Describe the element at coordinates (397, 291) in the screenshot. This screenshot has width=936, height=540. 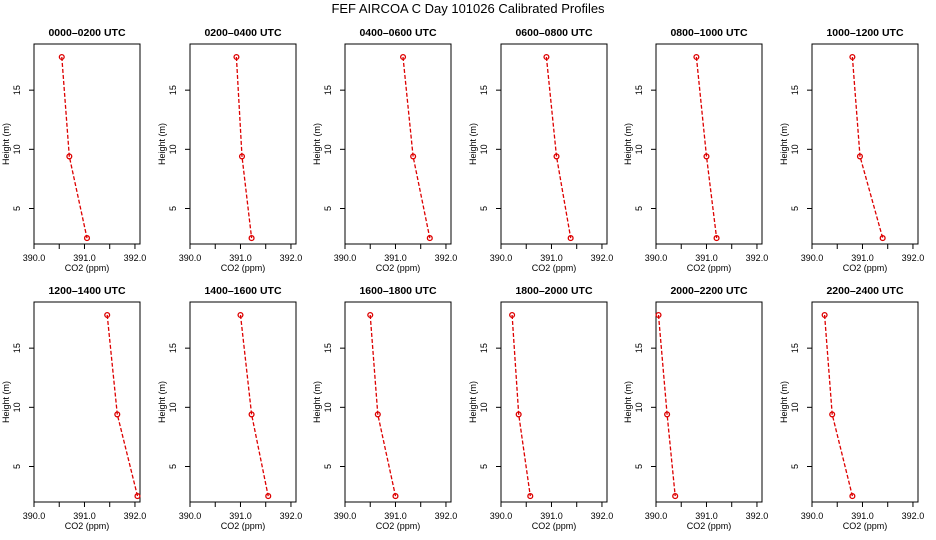
I see `panel-title: 1600–1800 UTC` at that location.